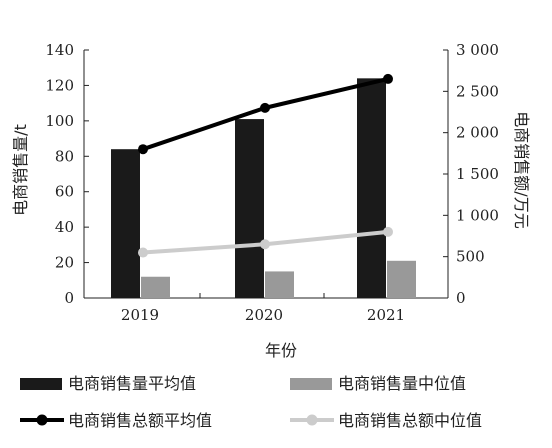 This screenshot has height=448, width=552. Describe the element at coordinates (265, 114) in the screenshot. I see `line-sales-total-mean` at that location.